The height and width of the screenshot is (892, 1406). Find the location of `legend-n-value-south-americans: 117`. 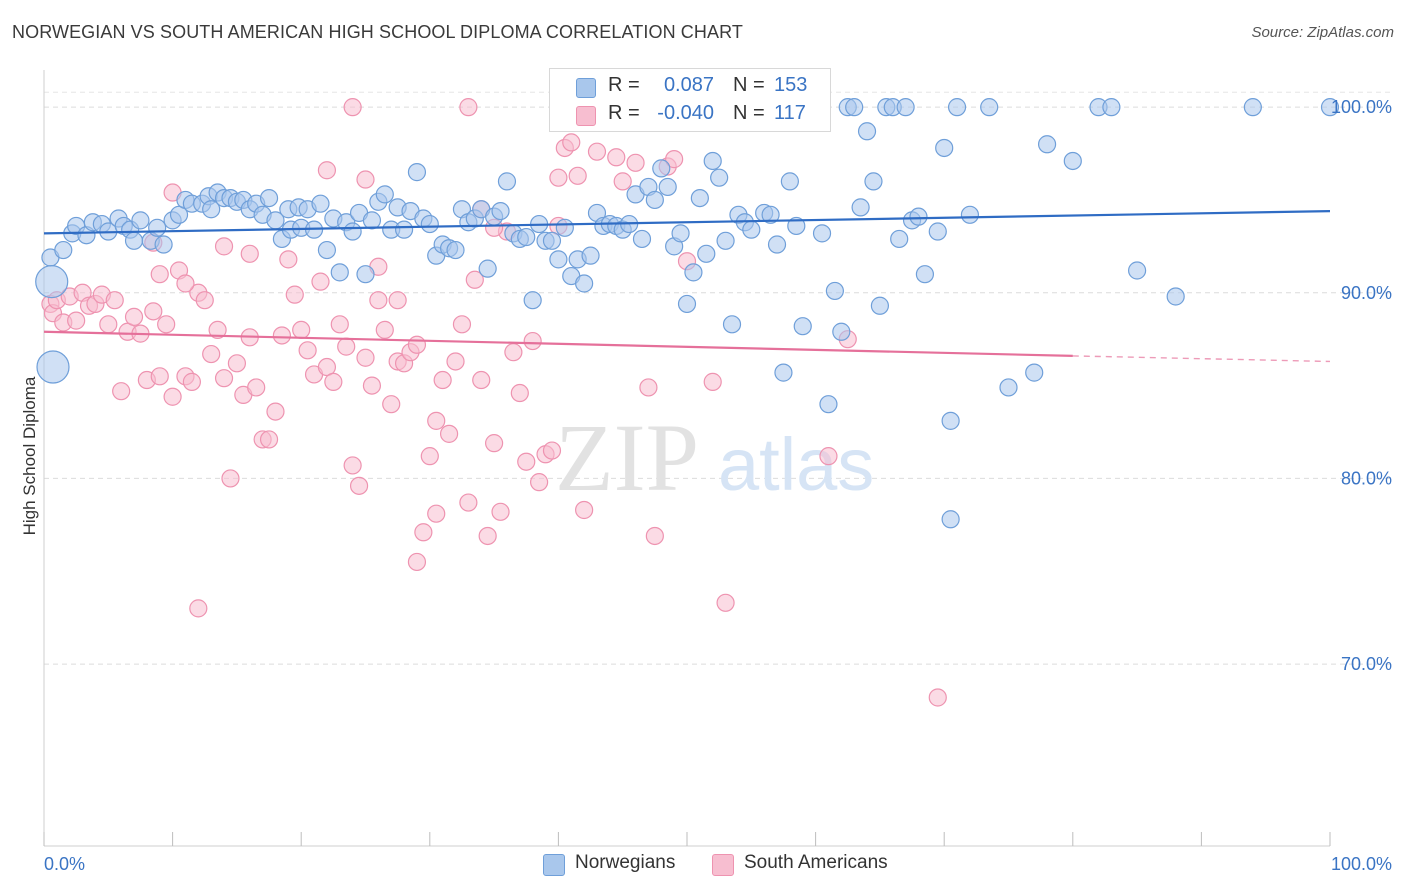

legend-n-value-south-americans: 117 is located at coordinates (790, 113).